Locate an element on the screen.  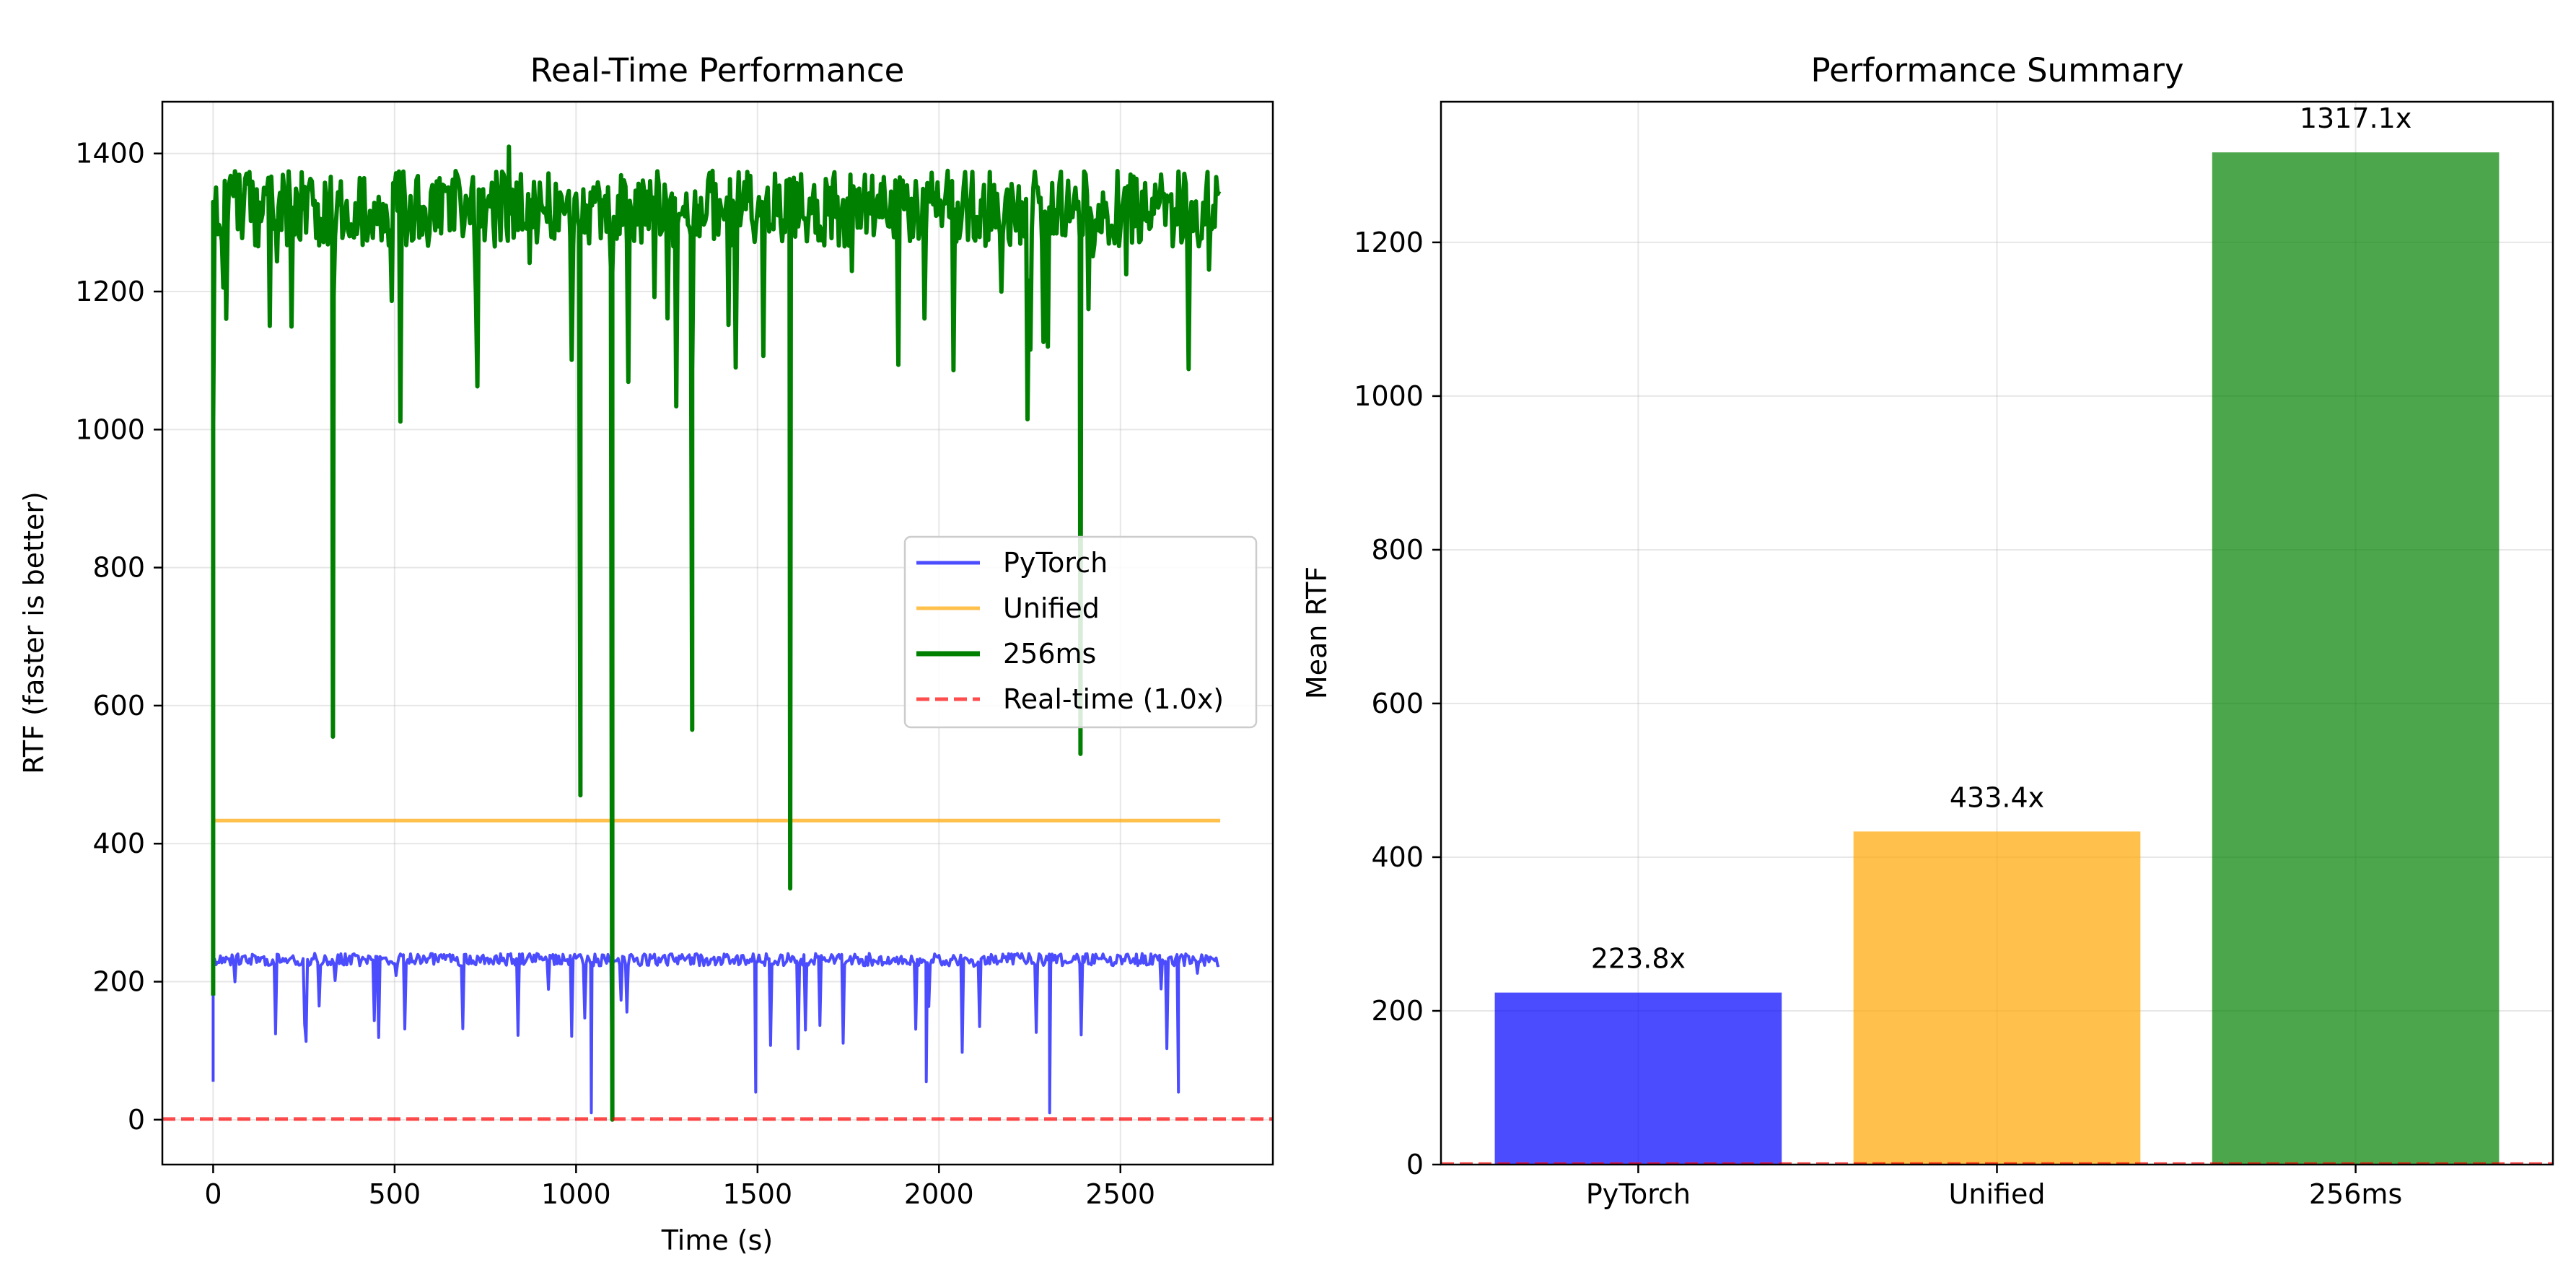
legend-label-unified: Unified is located at coordinates (1051, 608).